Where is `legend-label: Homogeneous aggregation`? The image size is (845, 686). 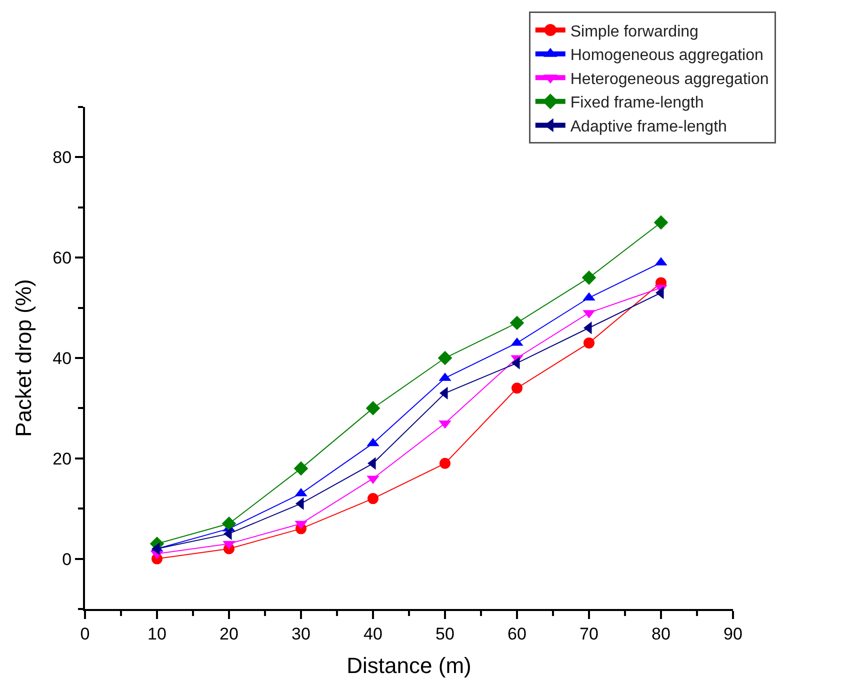
legend-label: Homogeneous aggregation is located at coordinates (667, 55).